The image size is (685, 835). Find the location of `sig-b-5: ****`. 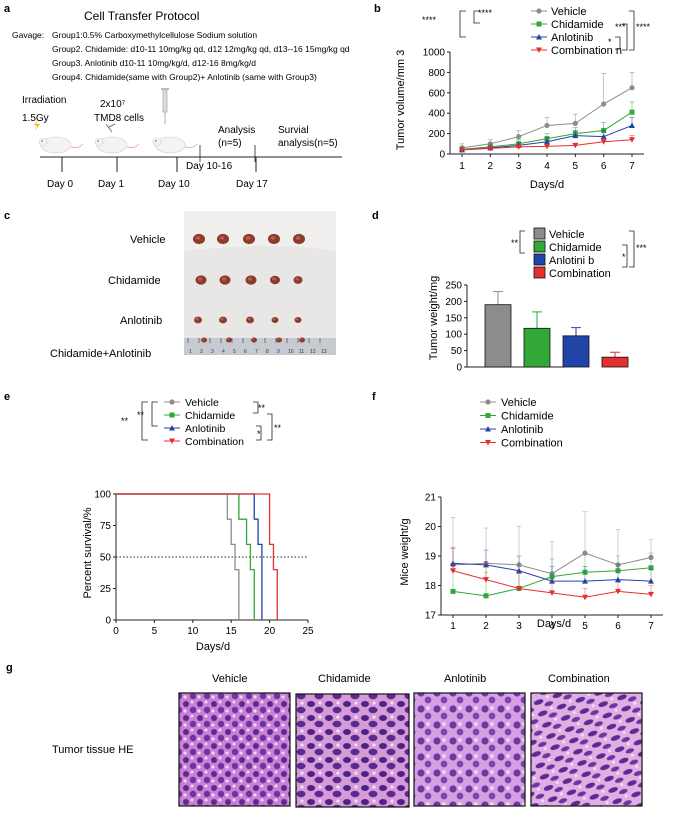

sig-b-5: **** is located at coordinates (643, 27).